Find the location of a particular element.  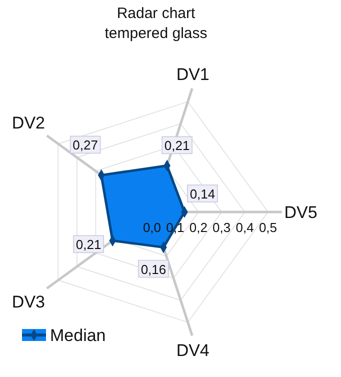

y-tick-label: 0,0 is located at coordinates (152, 227).